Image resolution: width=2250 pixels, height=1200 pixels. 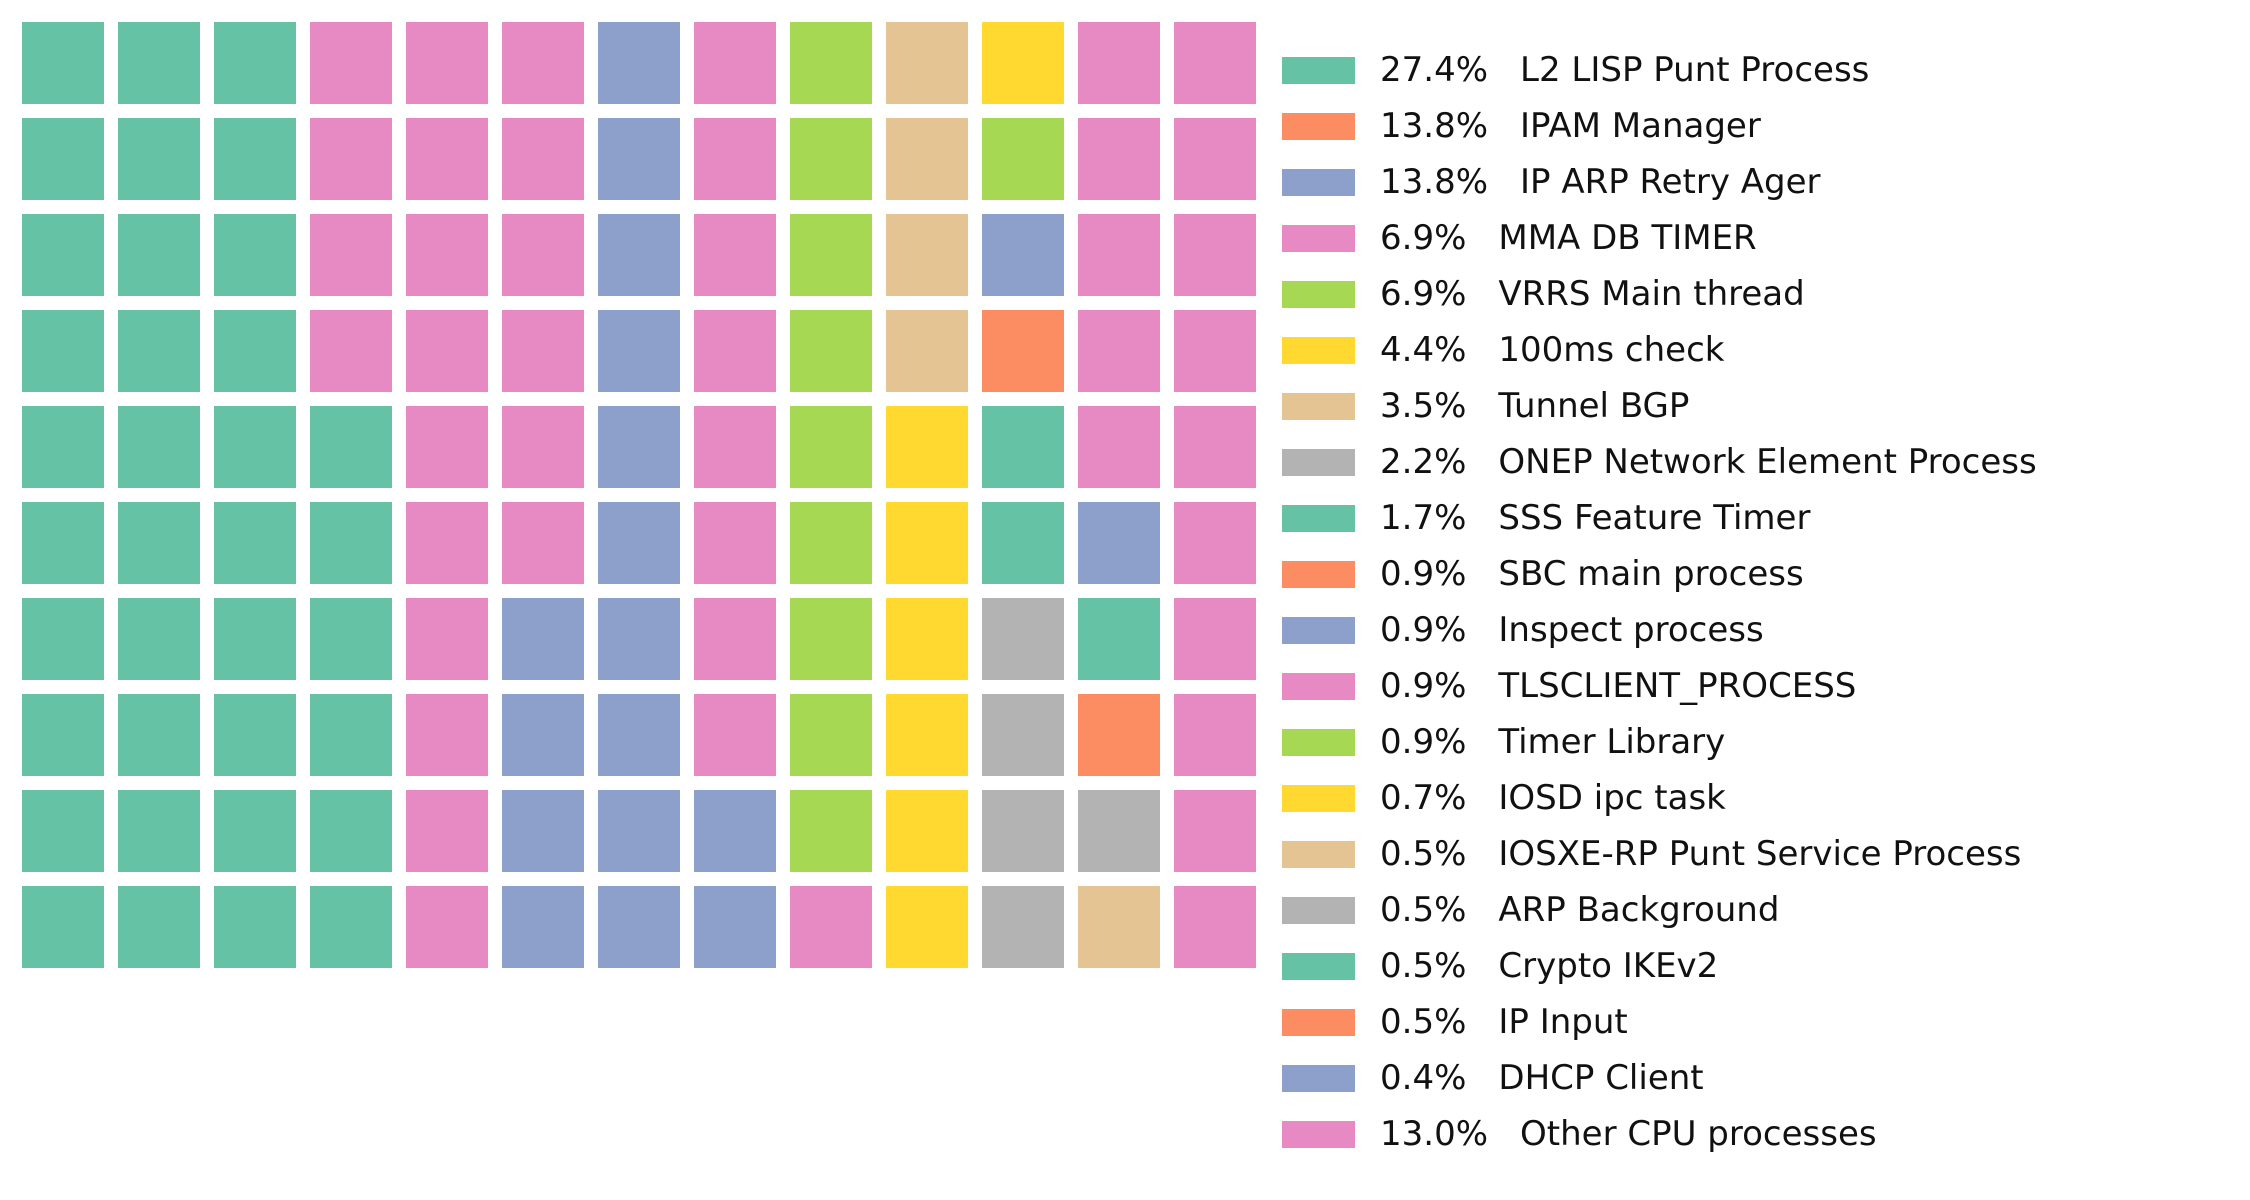 I want to click on legend-item: 0.7% IOSD ipc task, so click(x=1659, y=798).